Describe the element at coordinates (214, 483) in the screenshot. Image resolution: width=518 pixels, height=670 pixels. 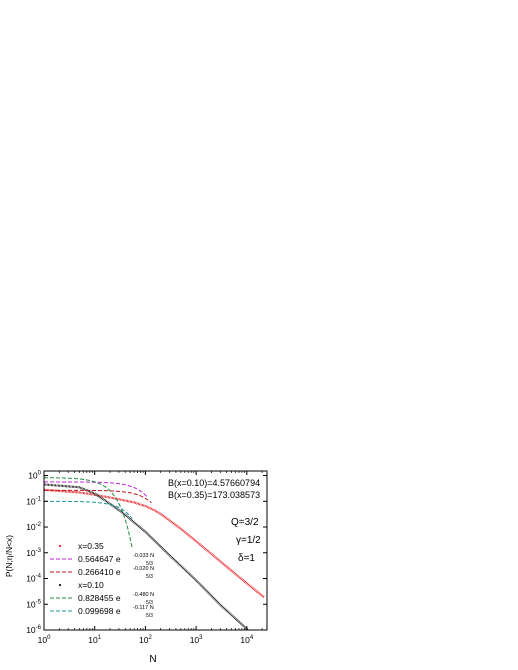
I see `annotation-b1: B(x=0.10)=4.57660794` at that location.